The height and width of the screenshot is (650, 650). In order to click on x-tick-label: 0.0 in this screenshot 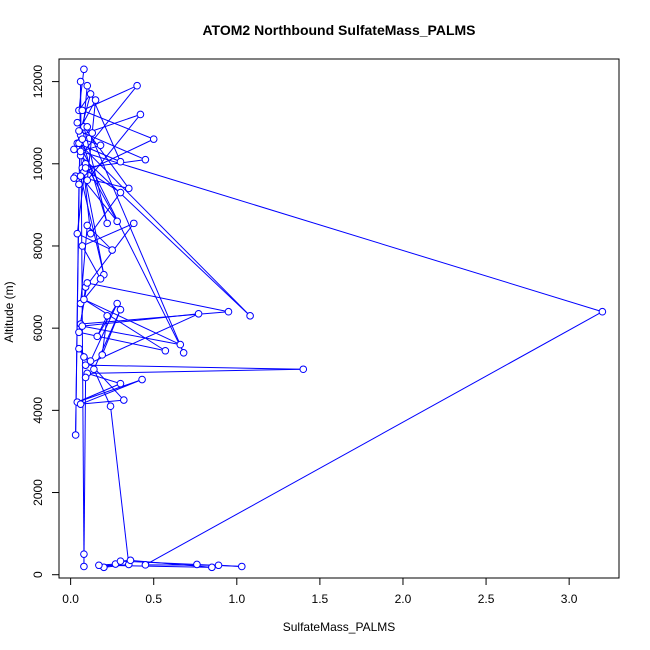, I will do `click(70, 599)`.